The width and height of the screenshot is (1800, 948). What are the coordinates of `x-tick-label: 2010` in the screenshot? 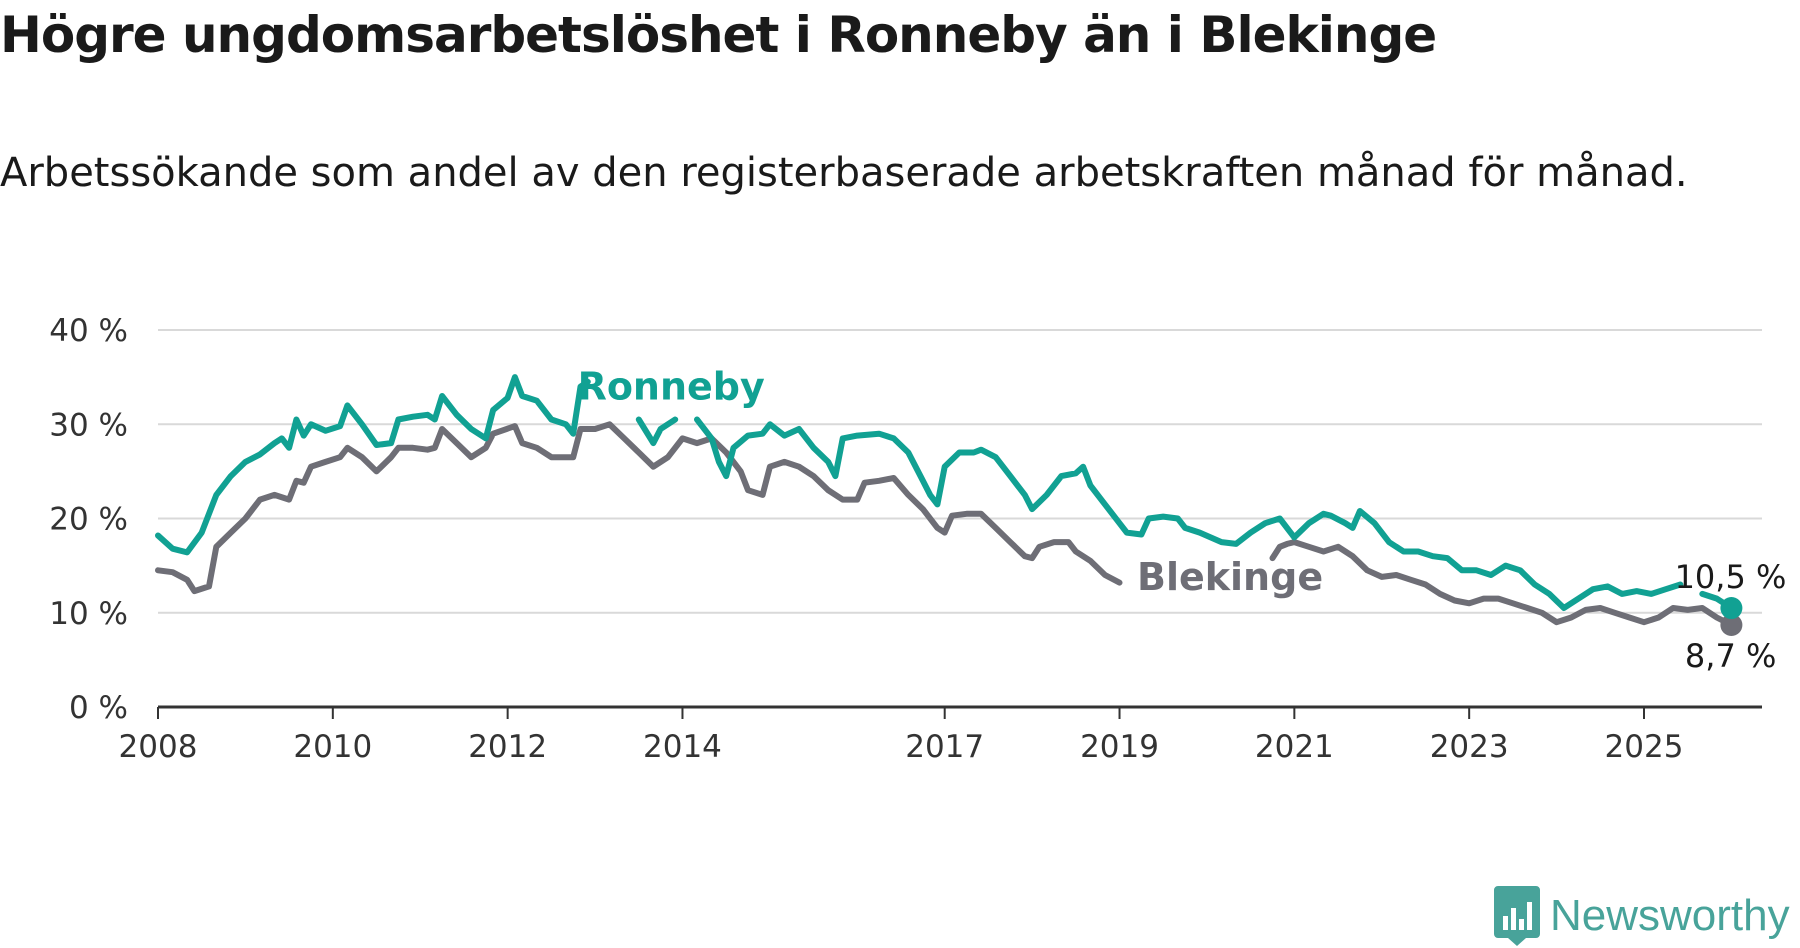 It's located at (332, 747).